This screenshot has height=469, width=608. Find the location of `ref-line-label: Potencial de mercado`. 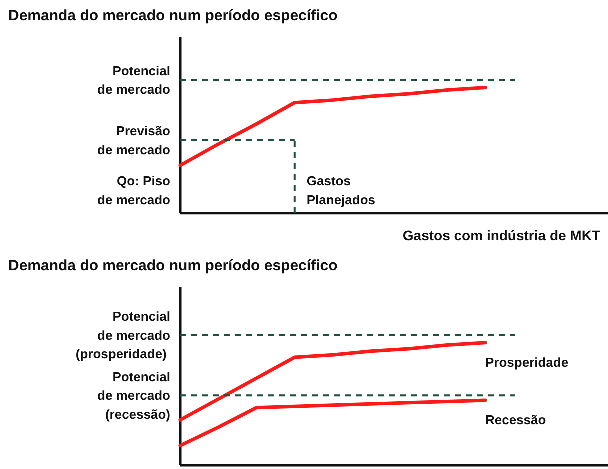

ref-line-label: Potencial de mercado is located at coordinates (134, 80).